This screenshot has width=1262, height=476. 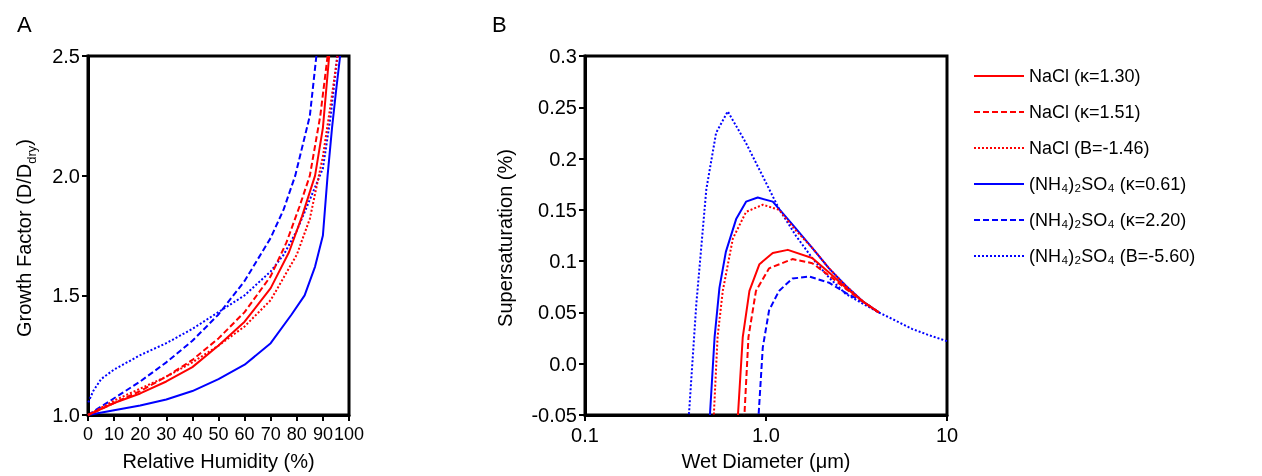 What do you see at coordinates (1085, 112) in the screenshot?
I see `legend-label: NaCl (κ=1.51)` at bounding box center [1085, 112].